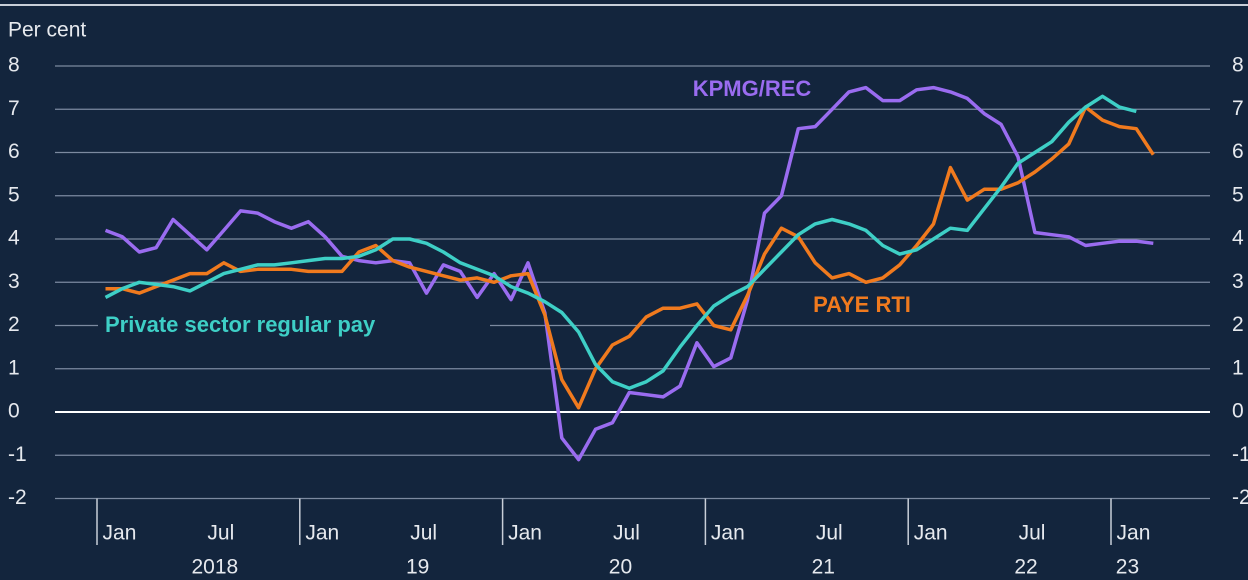 The image size is (1248, 580). What do you see at coordinates (1238, 281) in the screenshot?
I see `y2-tick-label: 3` at bounding box center [1238, 281].